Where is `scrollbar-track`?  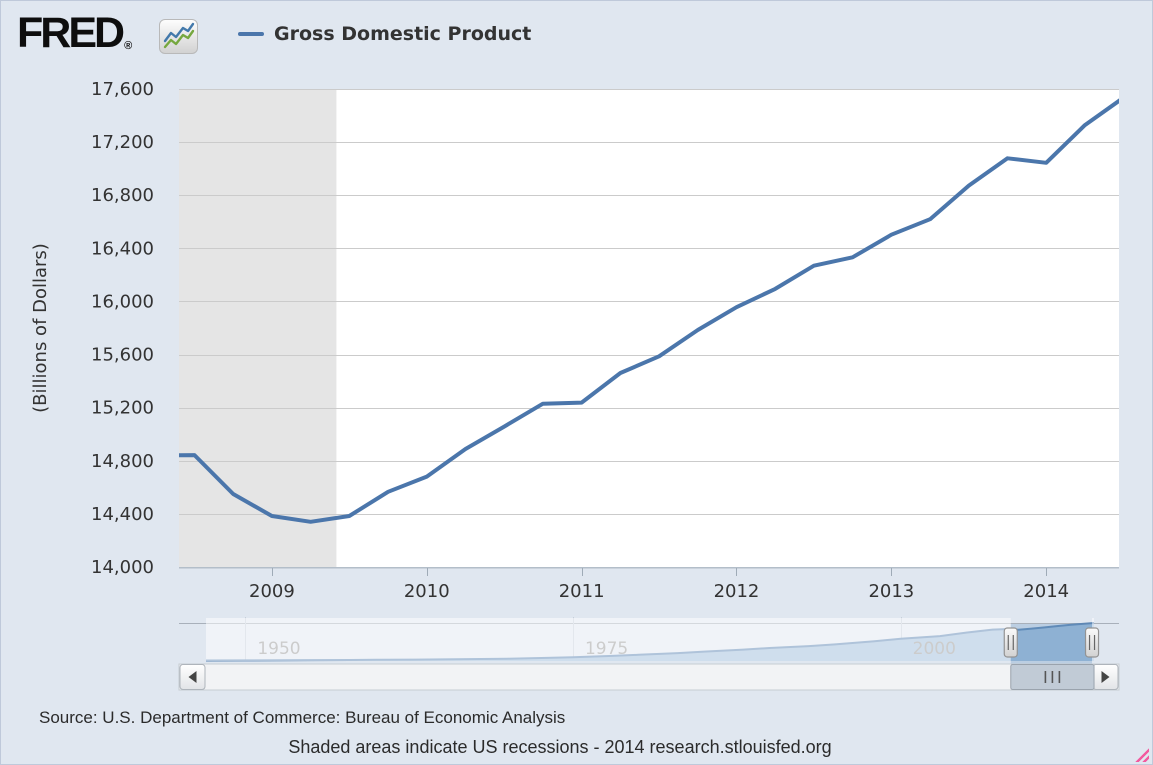
scrollbar-track is located at coordinates (649, 677).